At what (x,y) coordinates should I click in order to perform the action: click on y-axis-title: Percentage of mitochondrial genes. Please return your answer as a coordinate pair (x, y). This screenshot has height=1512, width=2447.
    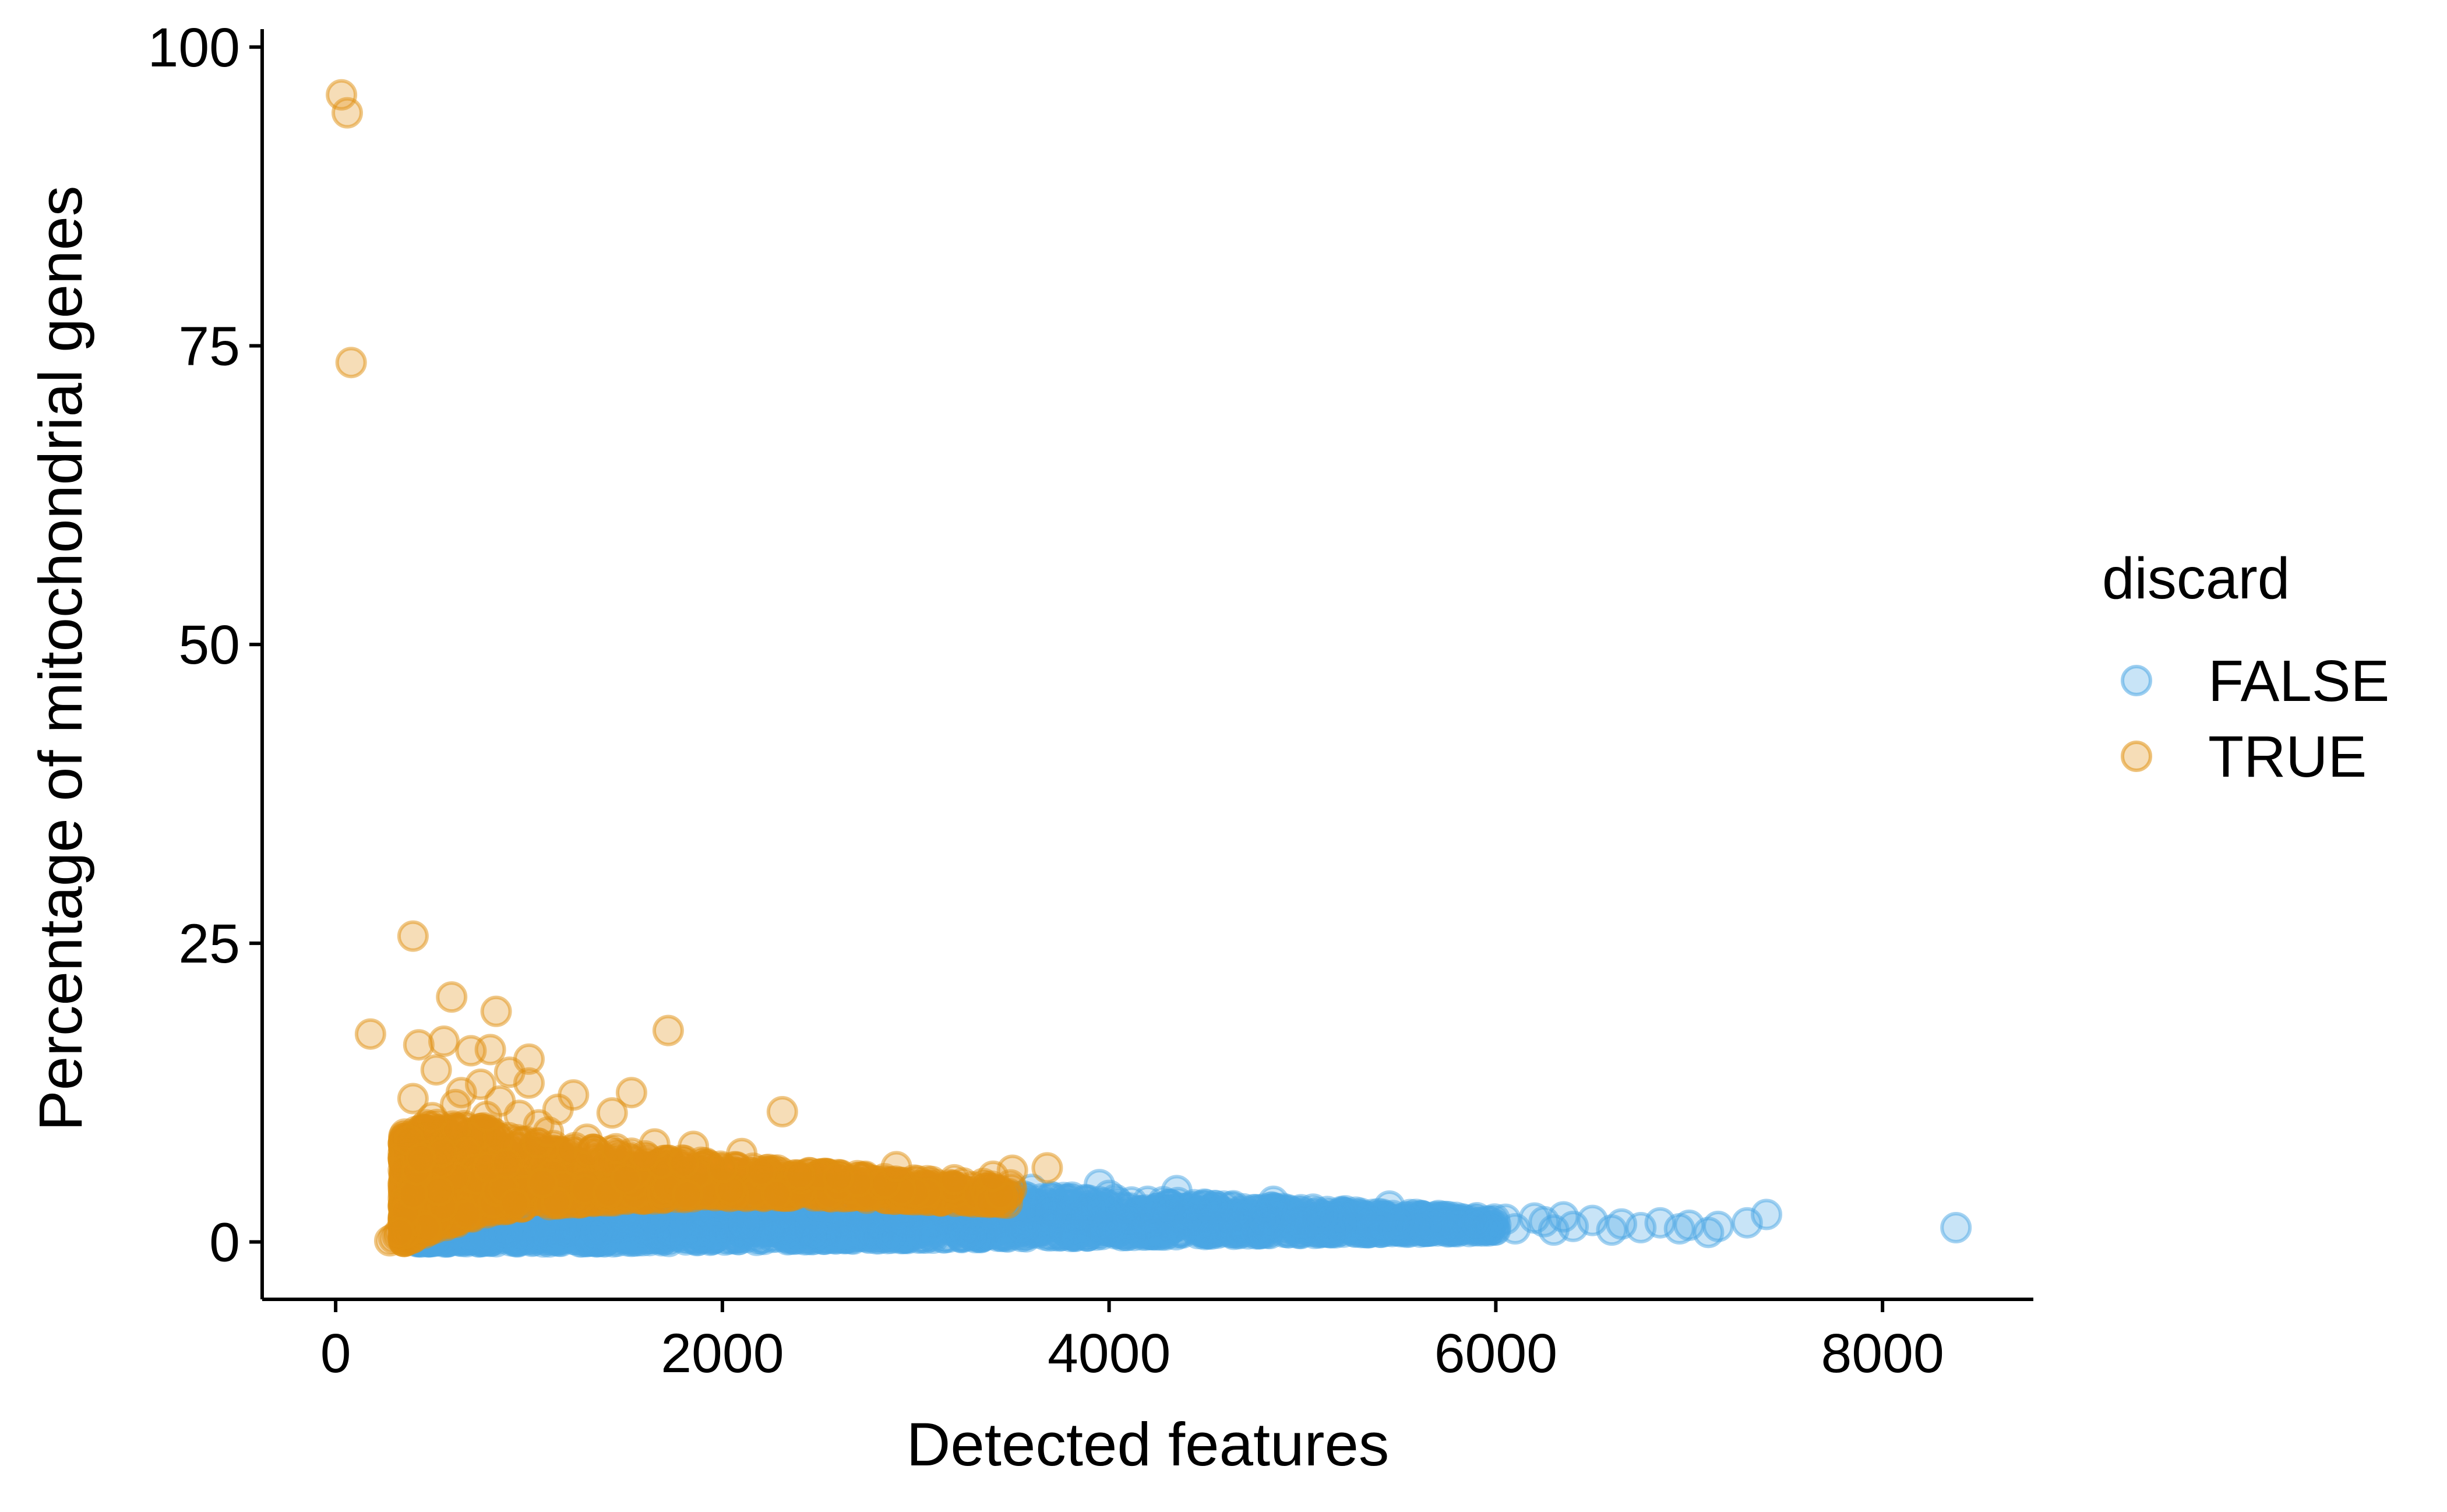
    Looking at the image, I should click on (61, 659).